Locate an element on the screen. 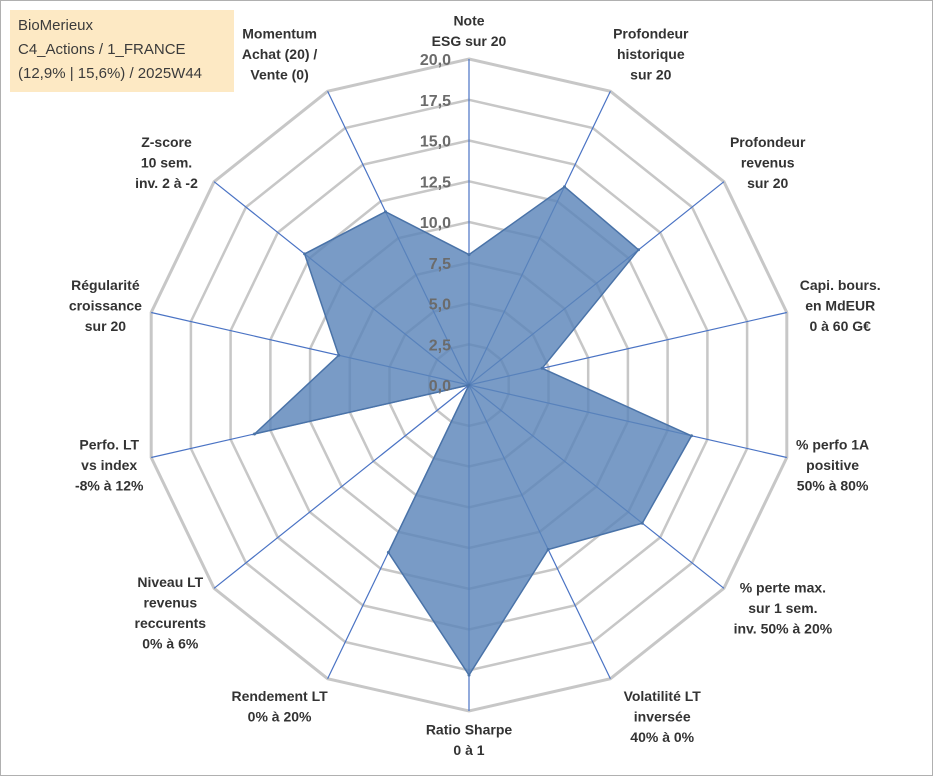 This screenshot has height=776, width=933. performance-stats: (12,9% | 15,6%) / 2025W44 is located at coordinates (110, 73).